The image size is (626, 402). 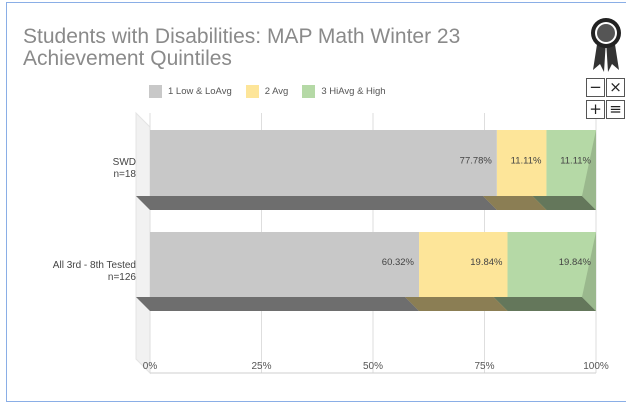 I want to click on x-tick-label-0: 0%, so click(x=150, y=366).